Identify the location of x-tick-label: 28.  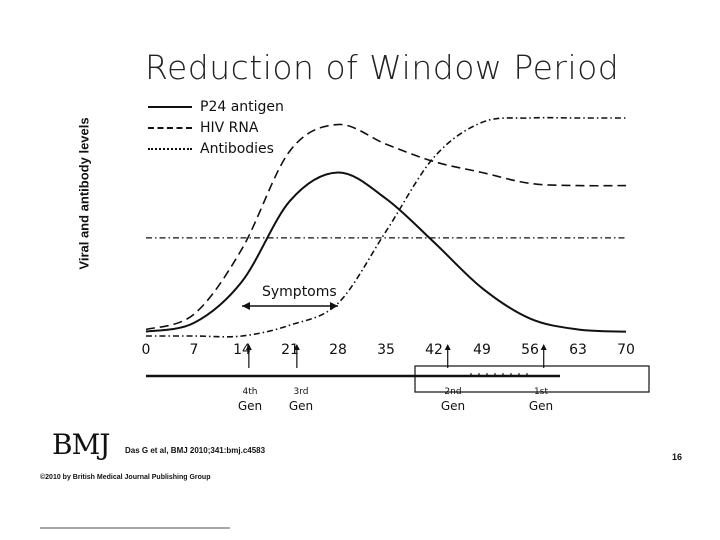
(338, 350).